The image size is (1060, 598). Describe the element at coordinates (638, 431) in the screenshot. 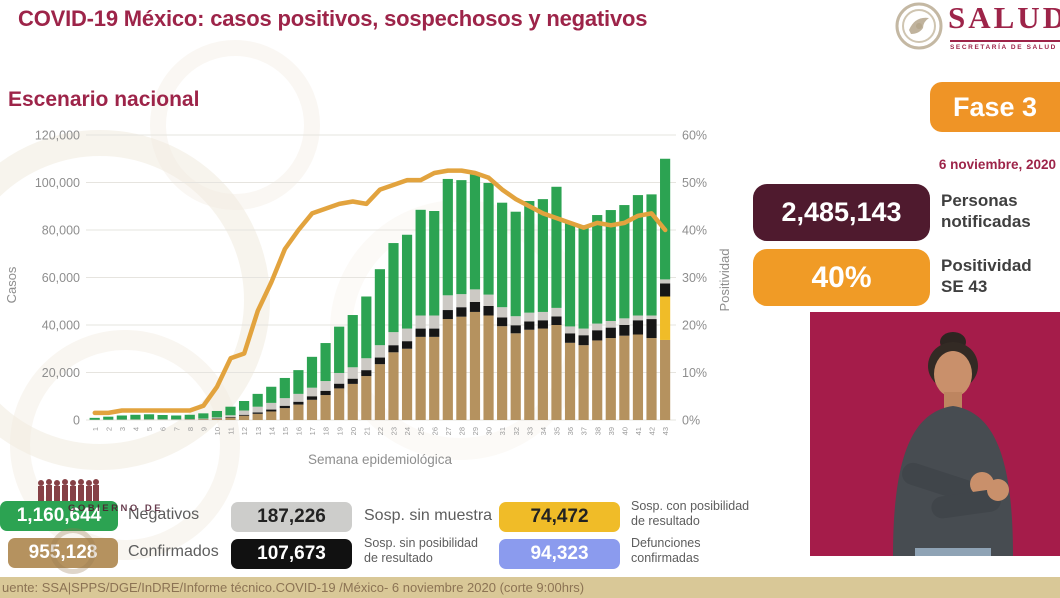

I see `svg-text: 41` at that location.